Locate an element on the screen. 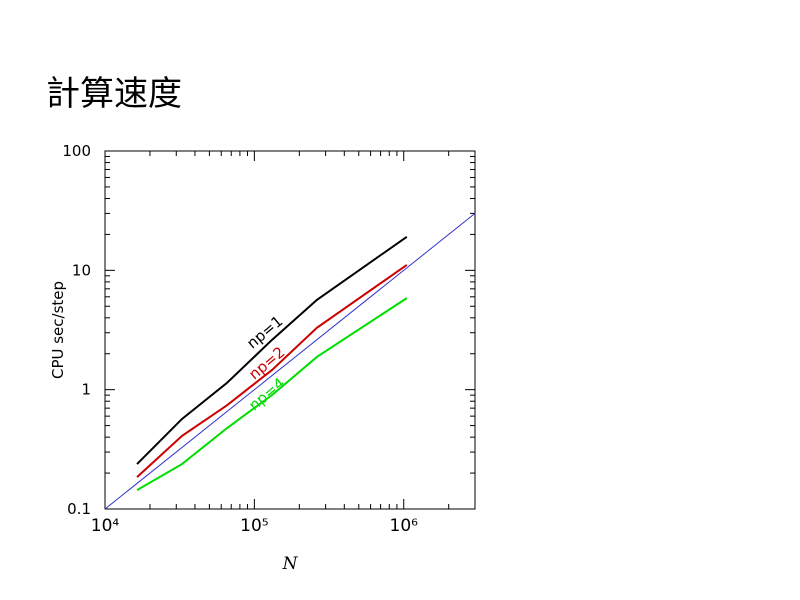  x-axis-label: N is located at coordinates (290, 564).